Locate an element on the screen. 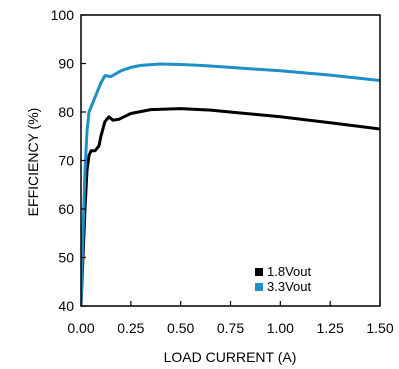  y-tick-label: 40 is located at coordinates (66, 306).